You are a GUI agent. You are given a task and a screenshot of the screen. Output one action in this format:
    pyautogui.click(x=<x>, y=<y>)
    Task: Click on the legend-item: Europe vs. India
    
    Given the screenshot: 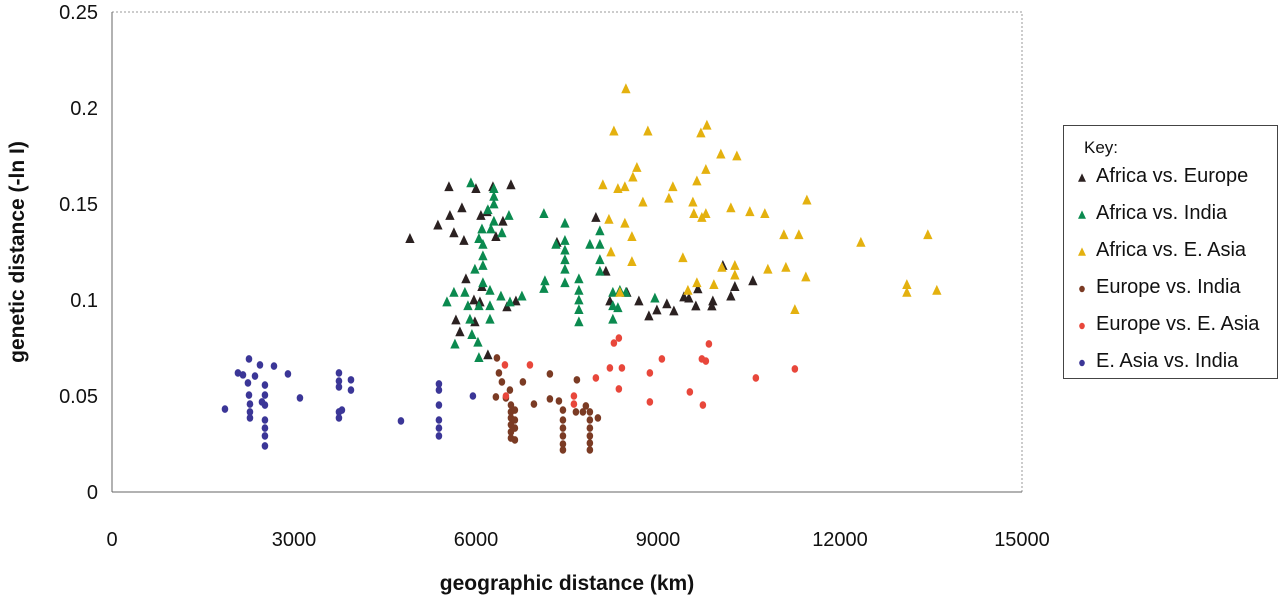 What is the action you would take?
    pyautogui.click(x=1176, y=287)
    